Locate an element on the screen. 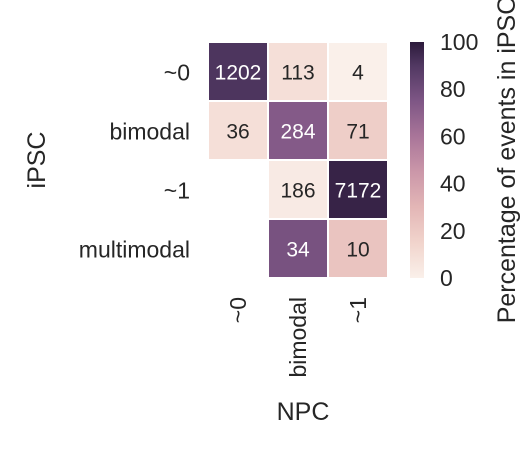 This screenshot has height=450, width=525. x-axis-label: NPC is located at coordinates (303, 412).